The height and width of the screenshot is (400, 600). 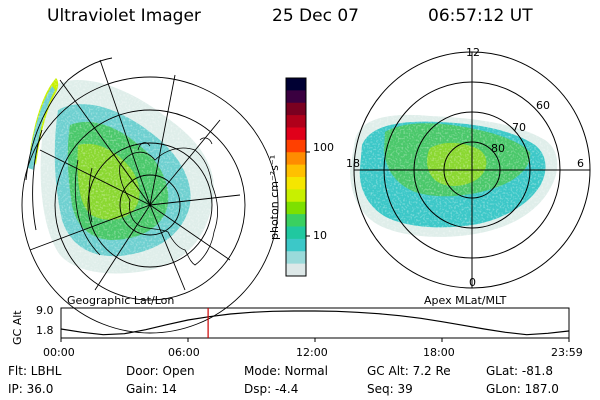 What do you see at coordinates (519, 371) in the screenshot?
I see `glat-value: GLat: -81.8` at bounding box center [519, 371].